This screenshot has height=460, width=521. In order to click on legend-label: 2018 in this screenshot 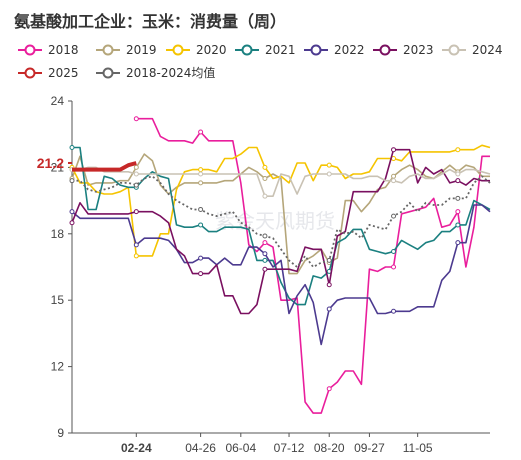, I will do `click(63, 50)`.